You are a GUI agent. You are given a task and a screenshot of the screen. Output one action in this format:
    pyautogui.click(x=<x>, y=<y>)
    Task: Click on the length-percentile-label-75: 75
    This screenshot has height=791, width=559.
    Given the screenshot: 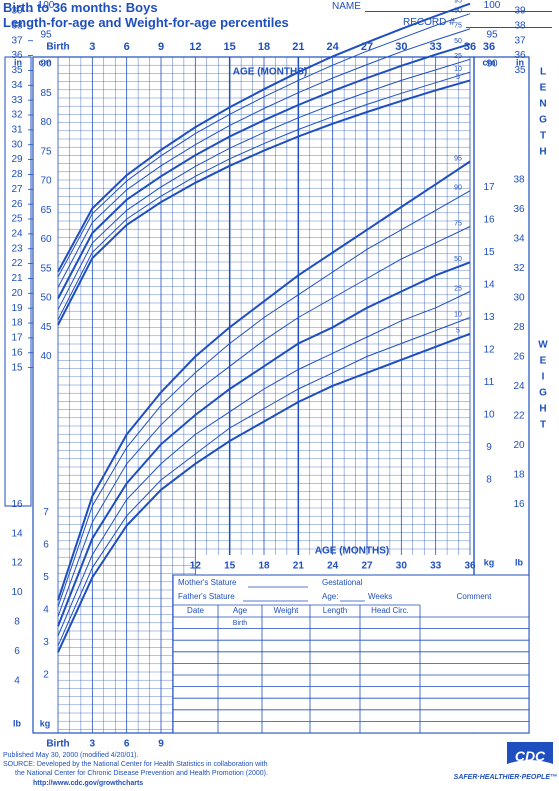 What is the action you would take?
    pyautogui.click(x=458, y=26)
    